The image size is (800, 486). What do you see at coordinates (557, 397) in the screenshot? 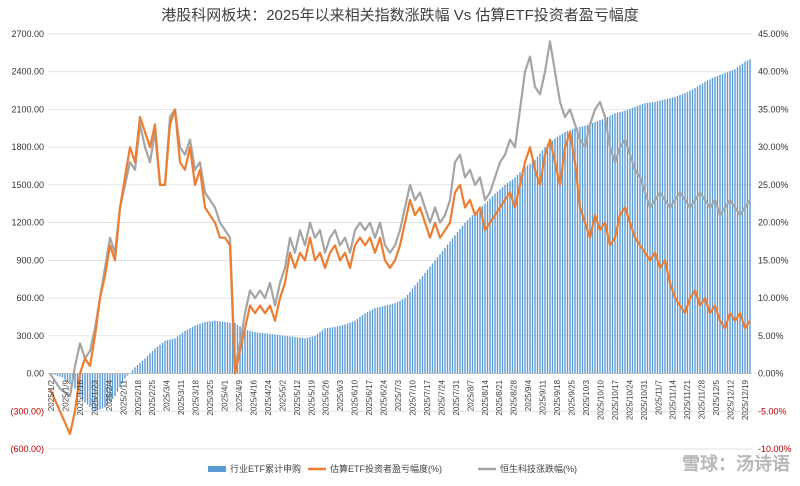
I see `x-tick-label: 2025/9/18` at bounding box center [557, 397].